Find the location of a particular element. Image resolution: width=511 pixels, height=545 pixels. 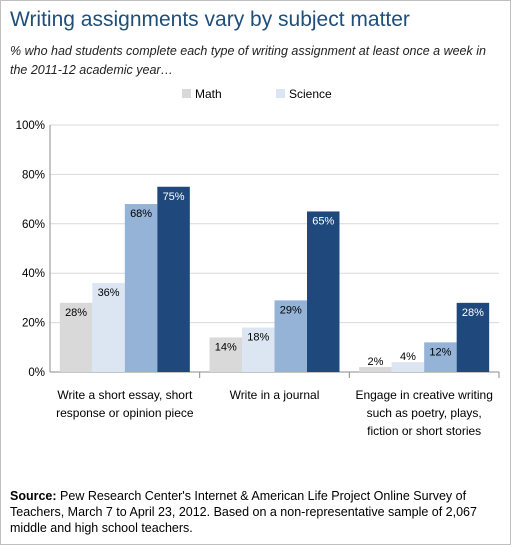

data-label: 12% is located at coordinates (440, 352).